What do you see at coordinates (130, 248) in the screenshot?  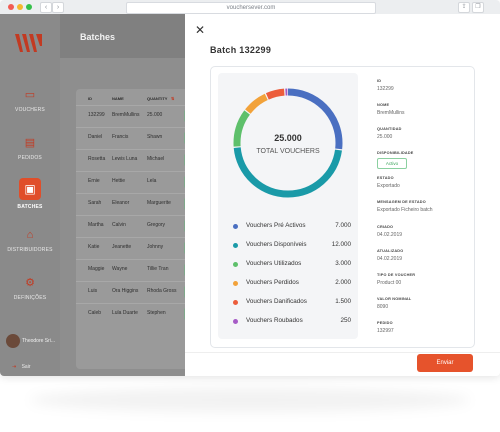 I see `table-row: Katie Jeanette Johnny` at bounding box center [130, 248].